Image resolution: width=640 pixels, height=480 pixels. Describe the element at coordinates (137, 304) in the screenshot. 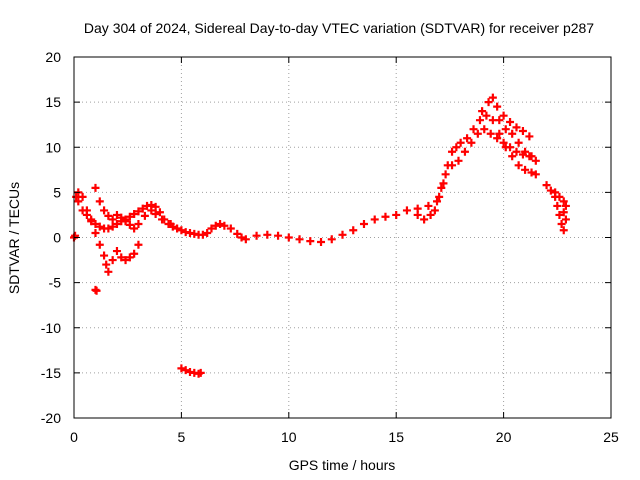

I see `series-outliers` at that location.